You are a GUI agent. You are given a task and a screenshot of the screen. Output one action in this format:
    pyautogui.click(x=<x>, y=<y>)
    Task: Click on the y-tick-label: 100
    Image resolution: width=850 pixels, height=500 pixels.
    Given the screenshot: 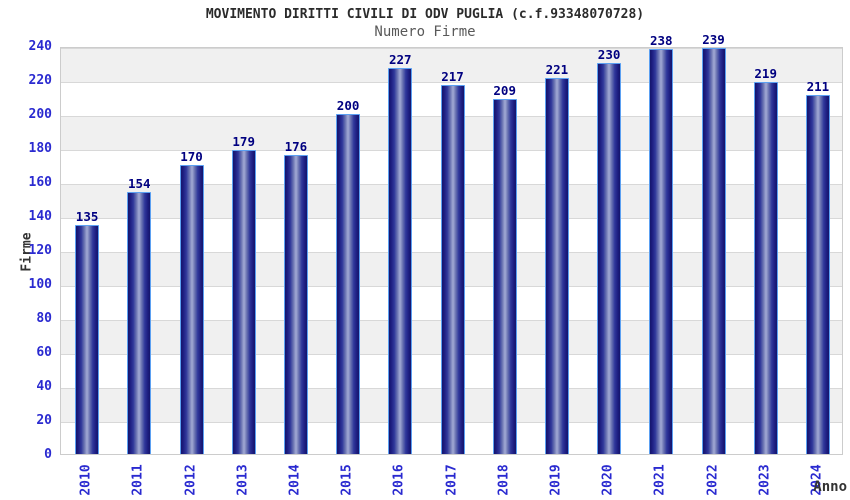 What is the action you would take?
    pyautogui.click(x=40, y=284)
    